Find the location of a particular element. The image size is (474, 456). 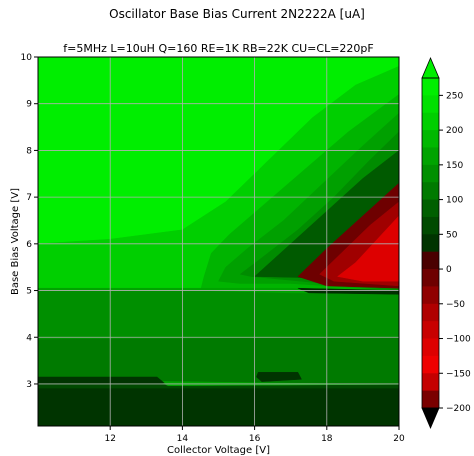

y-tick-label: 7 is located at coordinates (29, 198).